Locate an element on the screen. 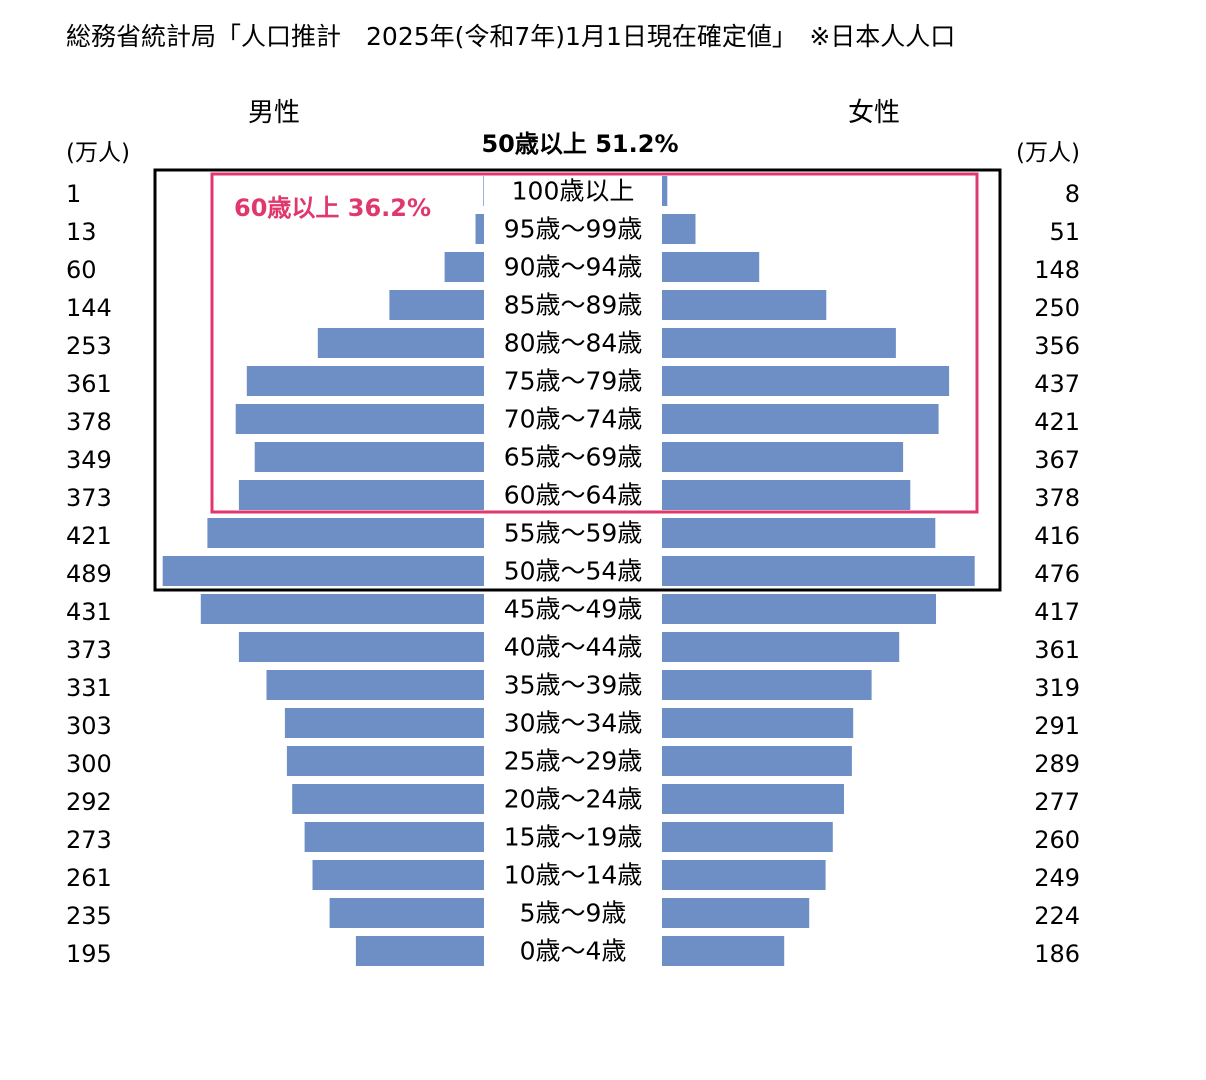 This screenshot has width=1206, height=1080. female-value-label: 367 is located at coordinates (1057, 460).